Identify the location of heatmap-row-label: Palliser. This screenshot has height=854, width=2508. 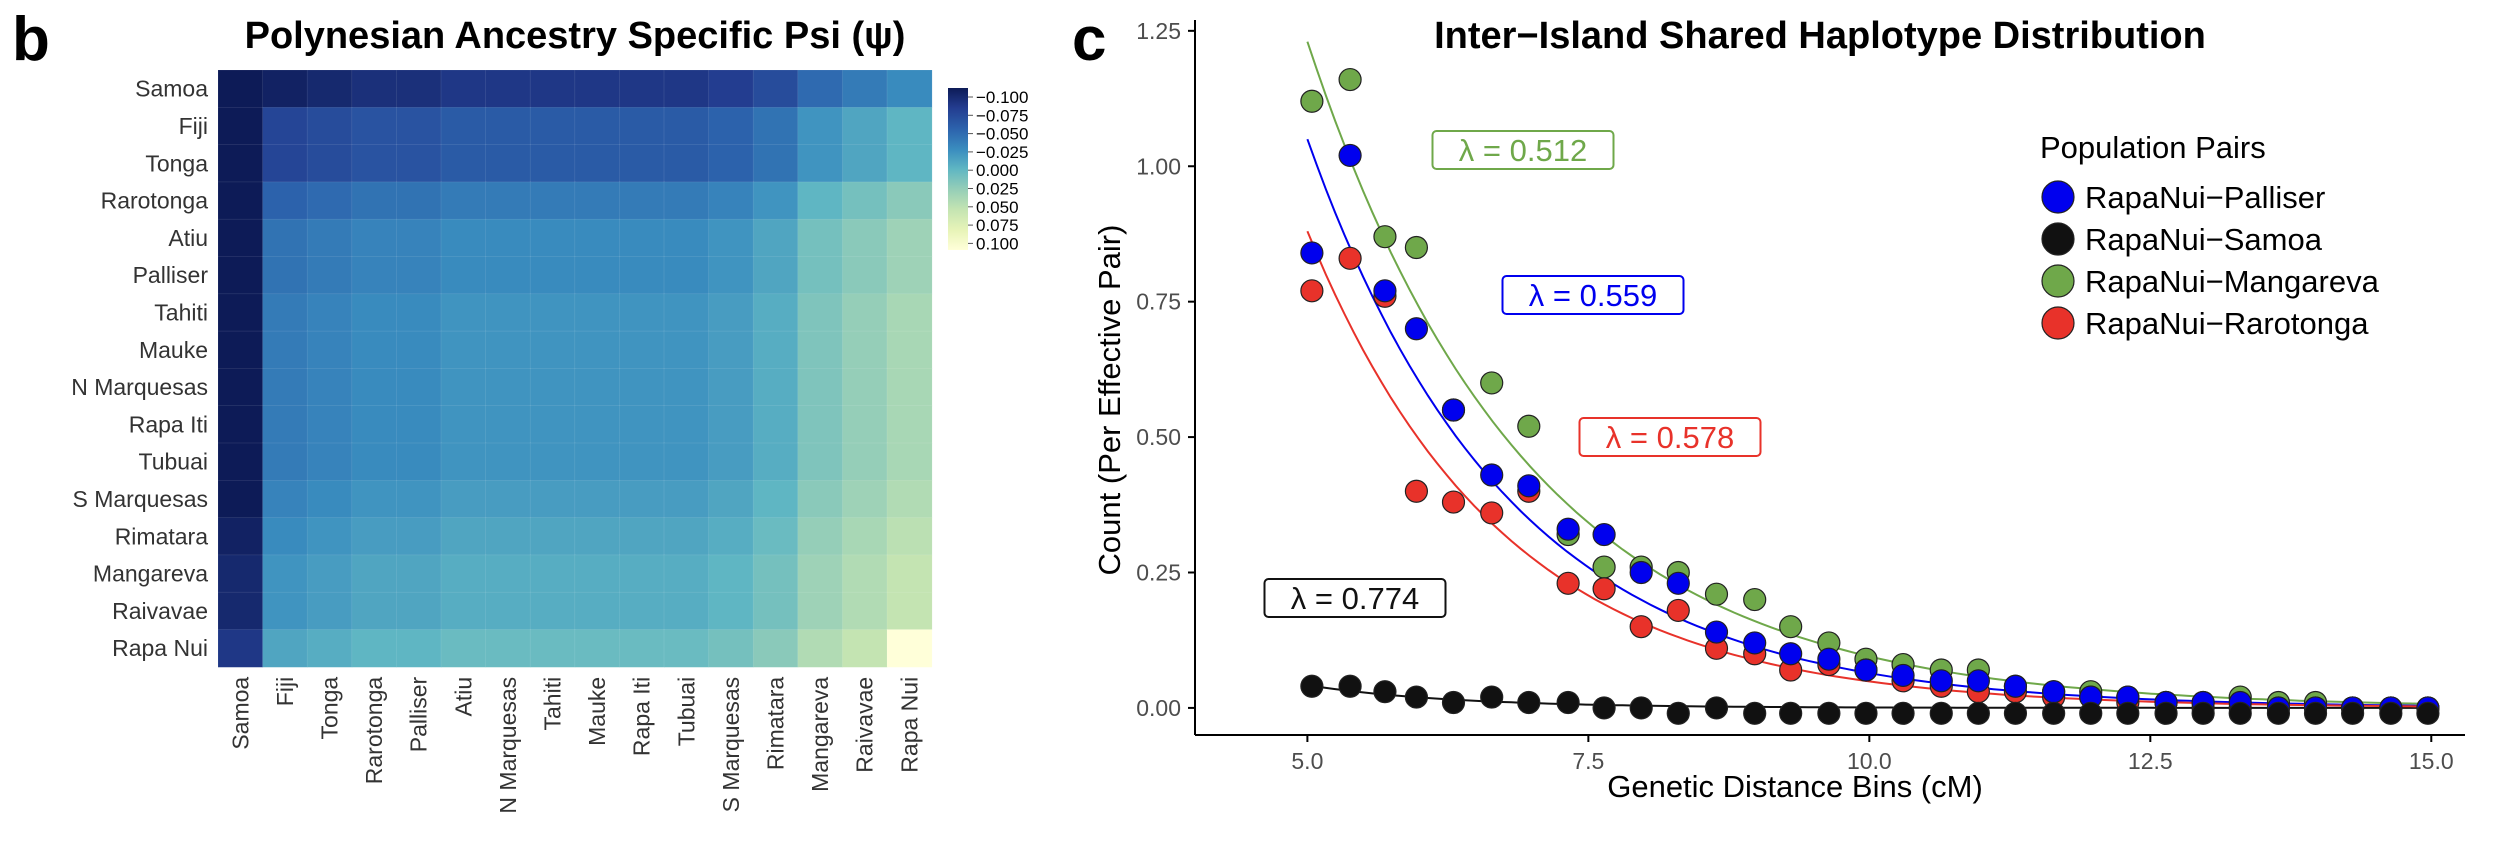
(171, 275).